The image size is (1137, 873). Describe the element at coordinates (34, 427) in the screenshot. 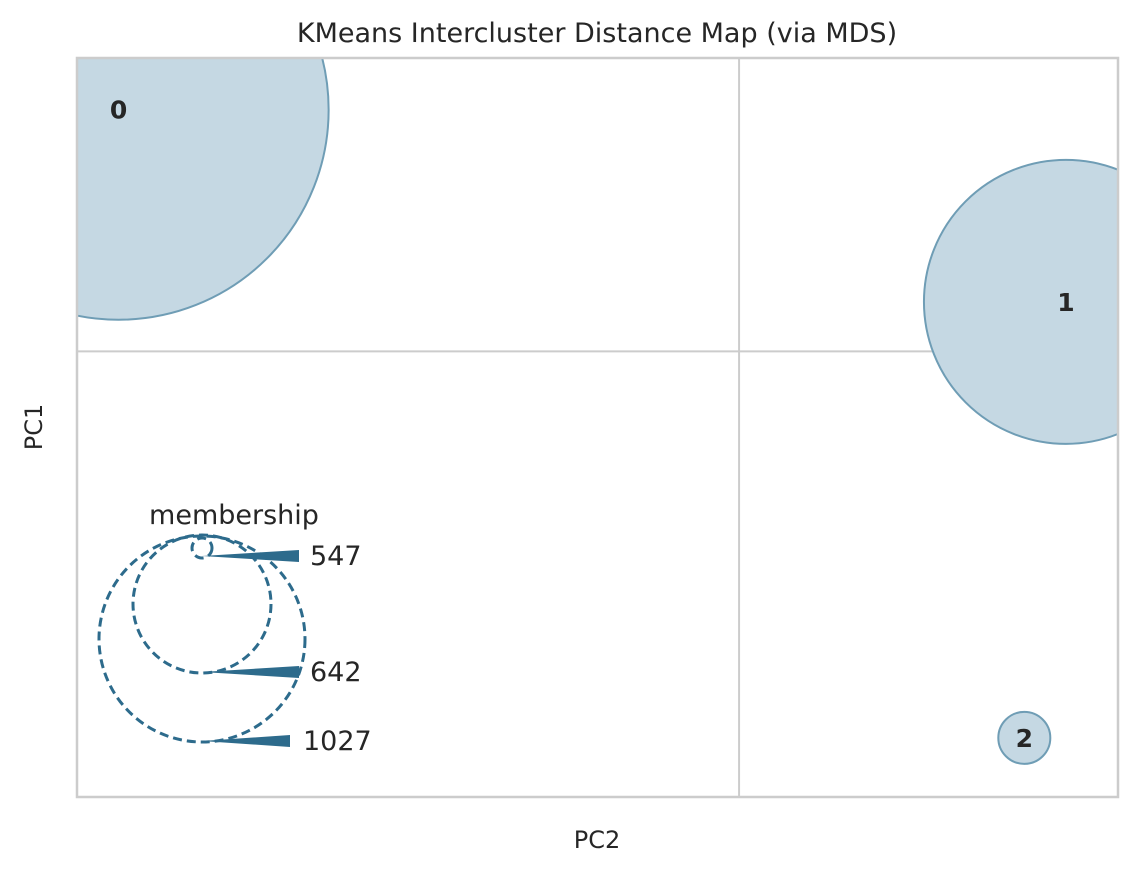

I see `y-axis-label: PC1` at that location.